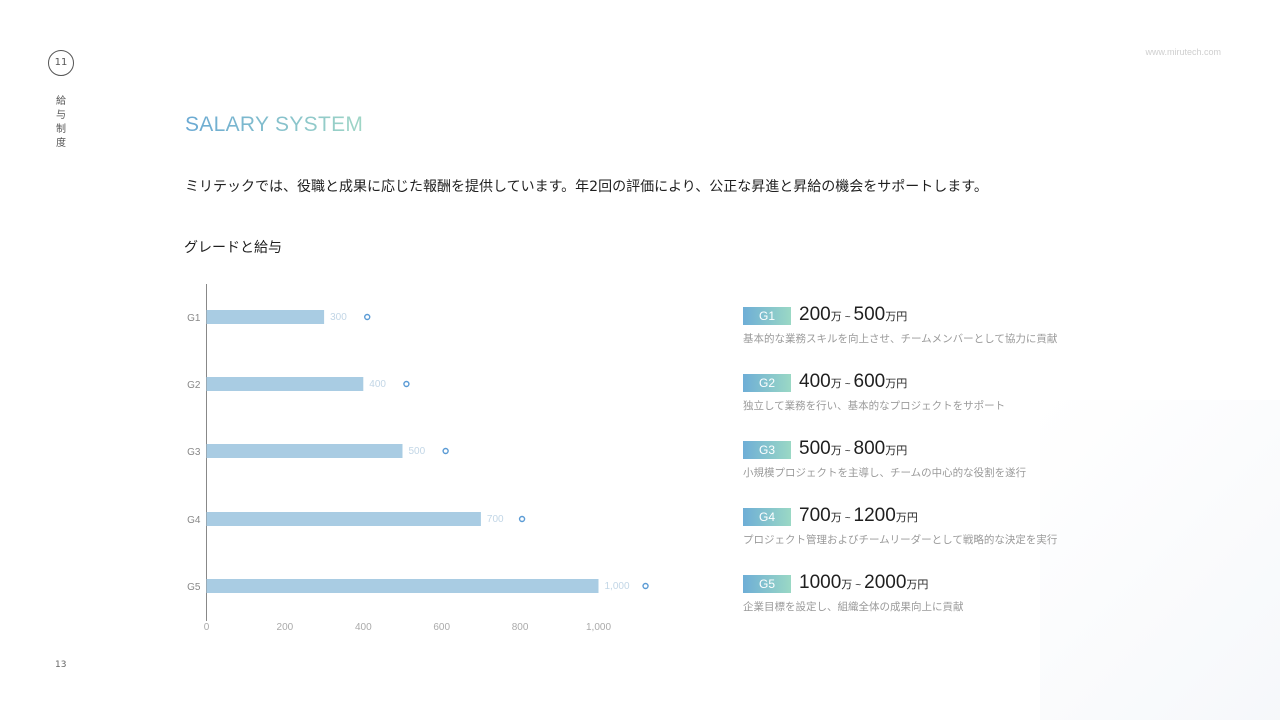  I want to click on salary-range: 200万 ~500万円, so click(853, 315).